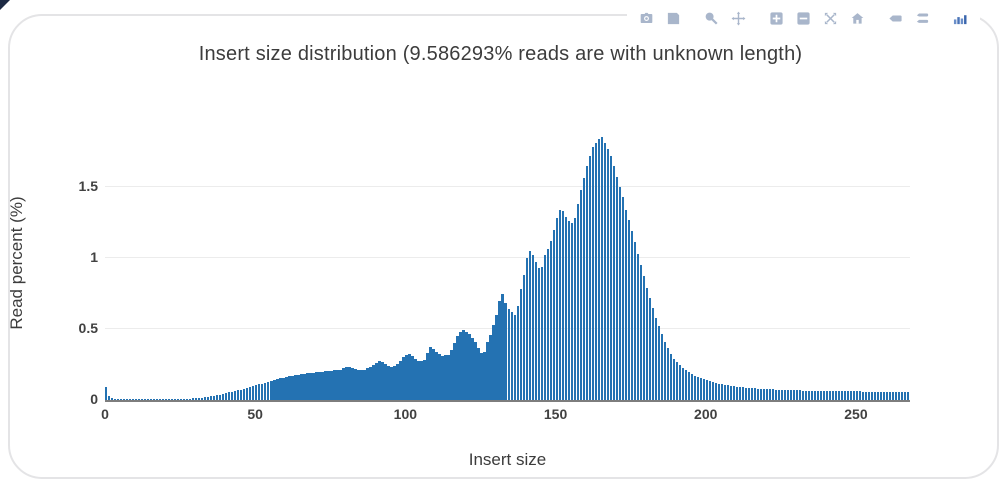  Describe the element at coordinates (895, 18) in the screenshot. I see `hover-closest-icon` at that location.